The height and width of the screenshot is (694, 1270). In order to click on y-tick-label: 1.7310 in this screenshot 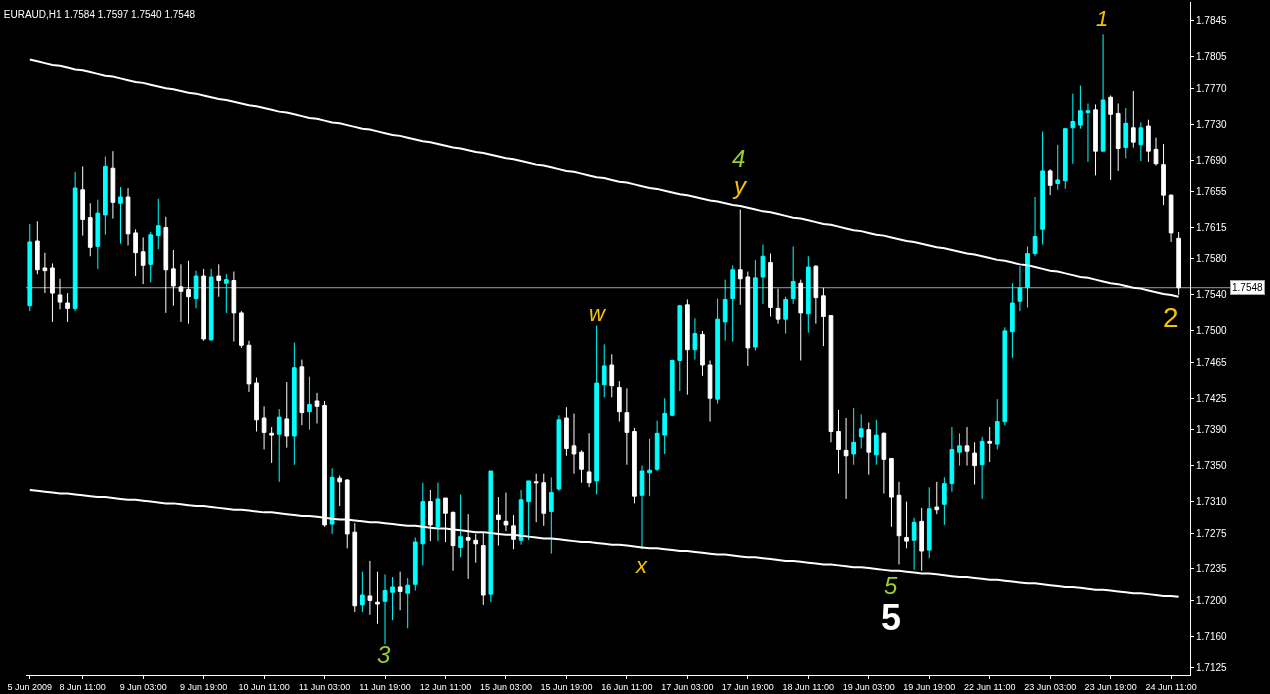, I will do `click(1212, 502)`.